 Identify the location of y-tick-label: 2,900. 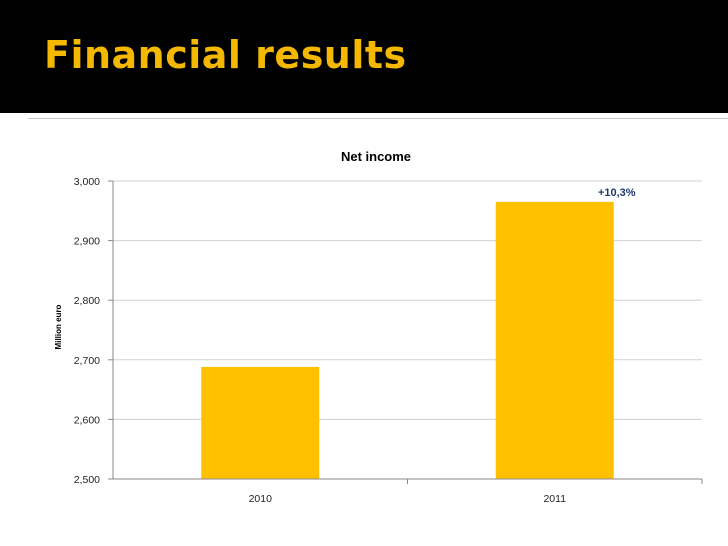
(87, 242).